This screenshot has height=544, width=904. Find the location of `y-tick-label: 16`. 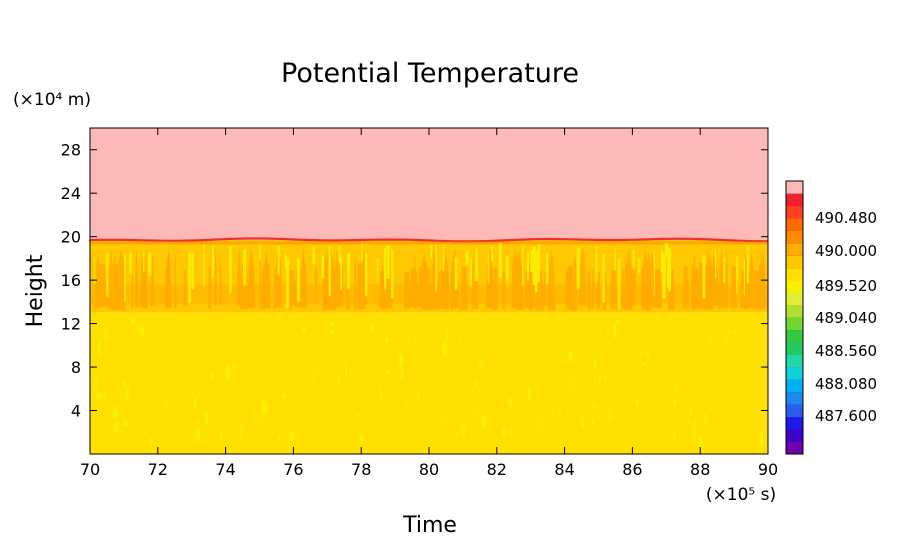

y-tick-label: 16 is located at coordinates (71, 280).